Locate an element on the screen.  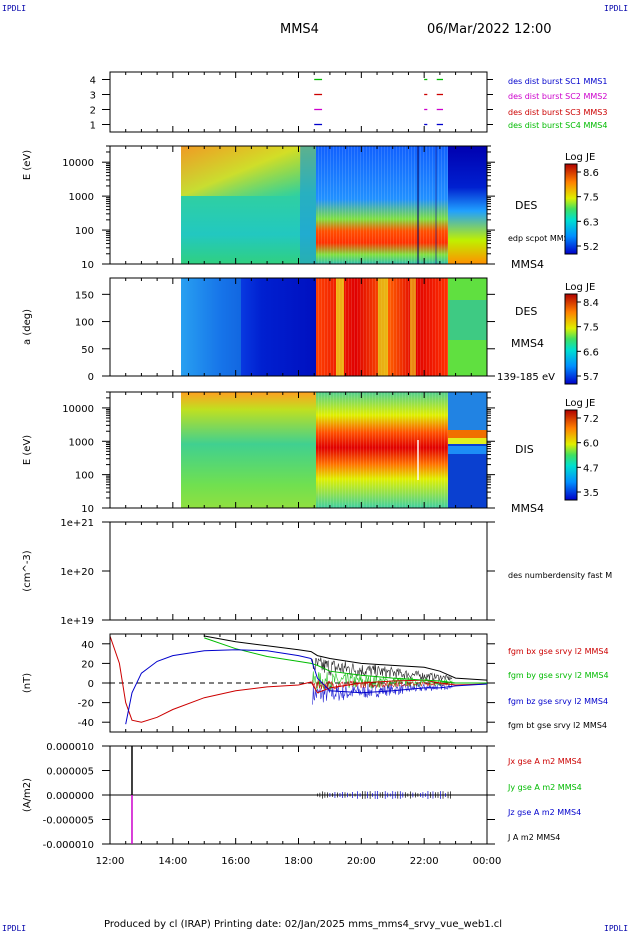
des-energy-ytick-label: 10 is located at coordinates (87, 265).